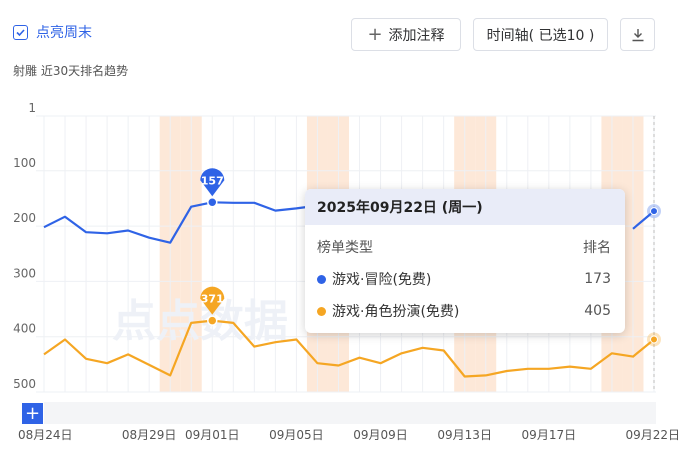  Describe the element at coordinates (24, 273) in the screenshot. I see `y-tick-label: 300` at that location.